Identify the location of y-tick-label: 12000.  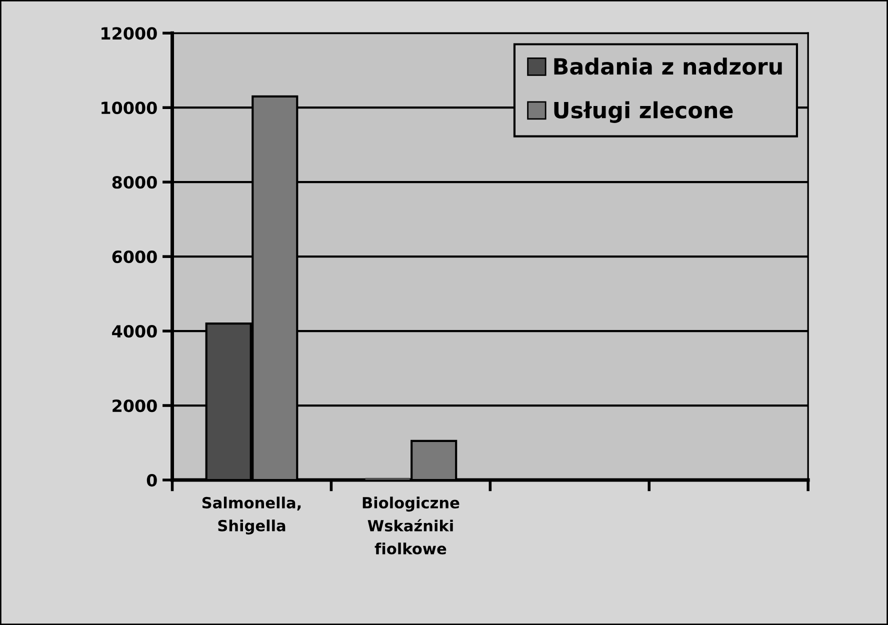
(129, 33).